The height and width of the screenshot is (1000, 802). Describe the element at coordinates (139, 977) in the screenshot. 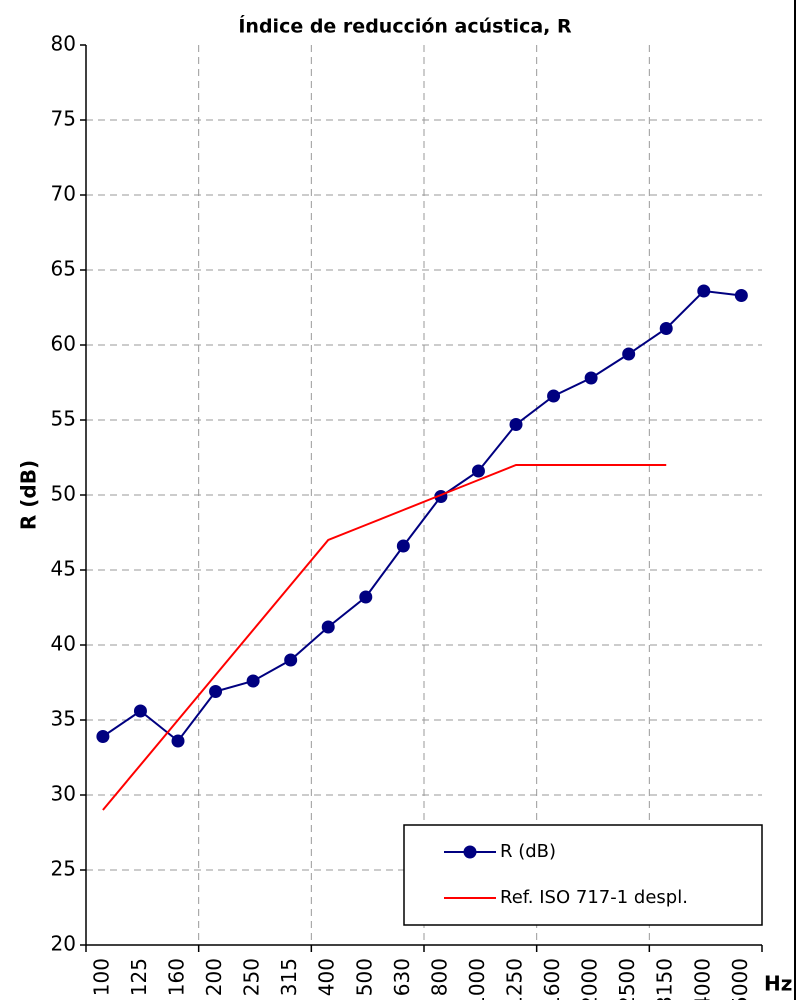

I see `x-tick-label: 125` at that location.